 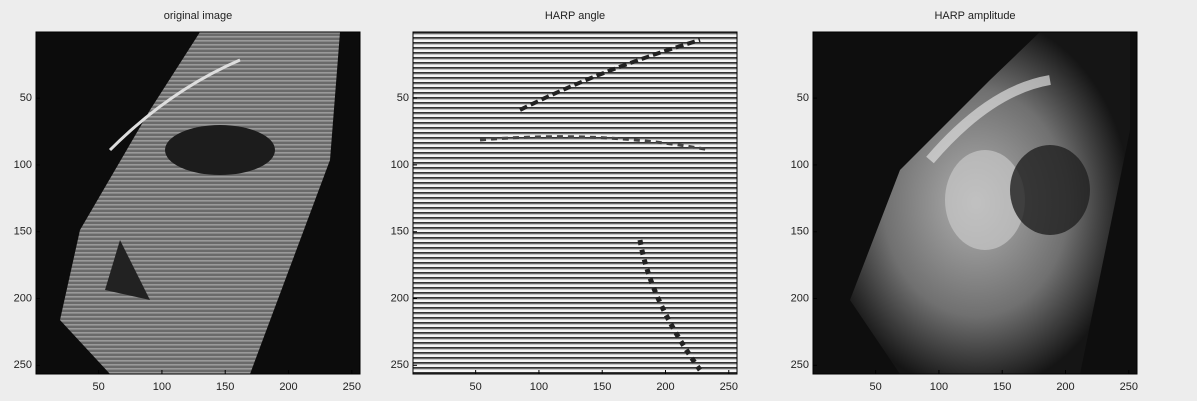 I want to click on panel-title: HARP amplitude, so click(x=974, y=16).